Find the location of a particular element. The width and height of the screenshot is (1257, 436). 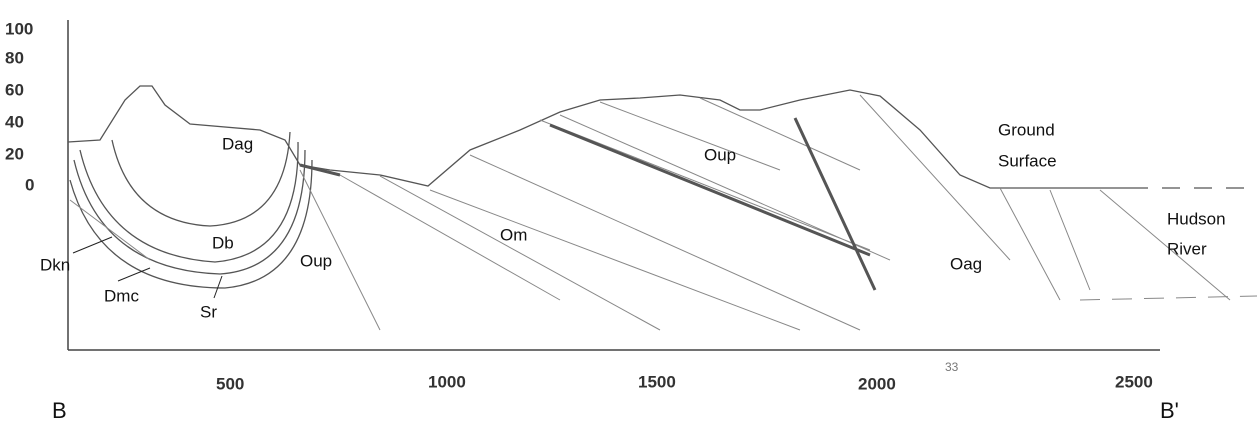

y-tick-label: 60 is located at coordinates (14, 89).